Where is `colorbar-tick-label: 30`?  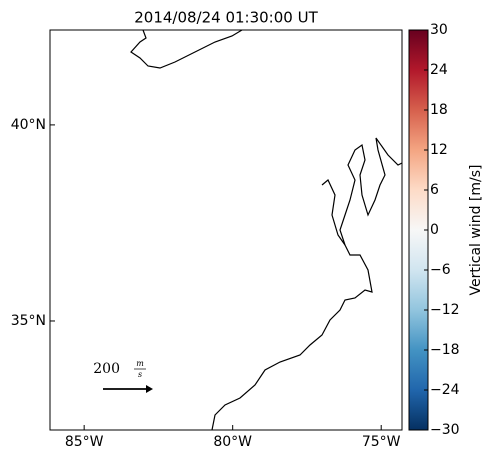
colorbar-tick-label: 30 is located at coordinates (439, 30).